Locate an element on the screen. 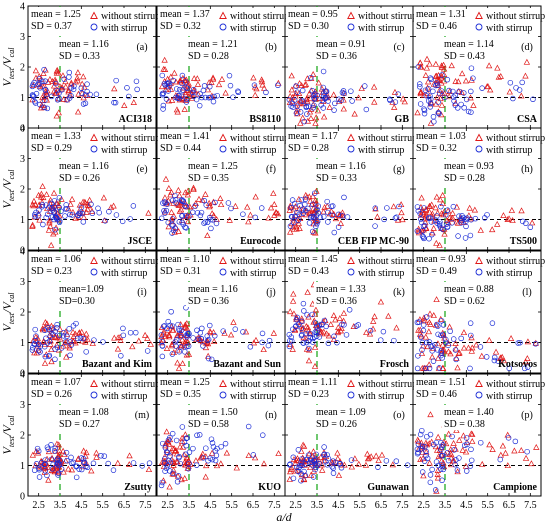 This screenshot has width=550, height=525. sd-without-stirrup: SD = 0.44 is located at coordinates (180, 148).